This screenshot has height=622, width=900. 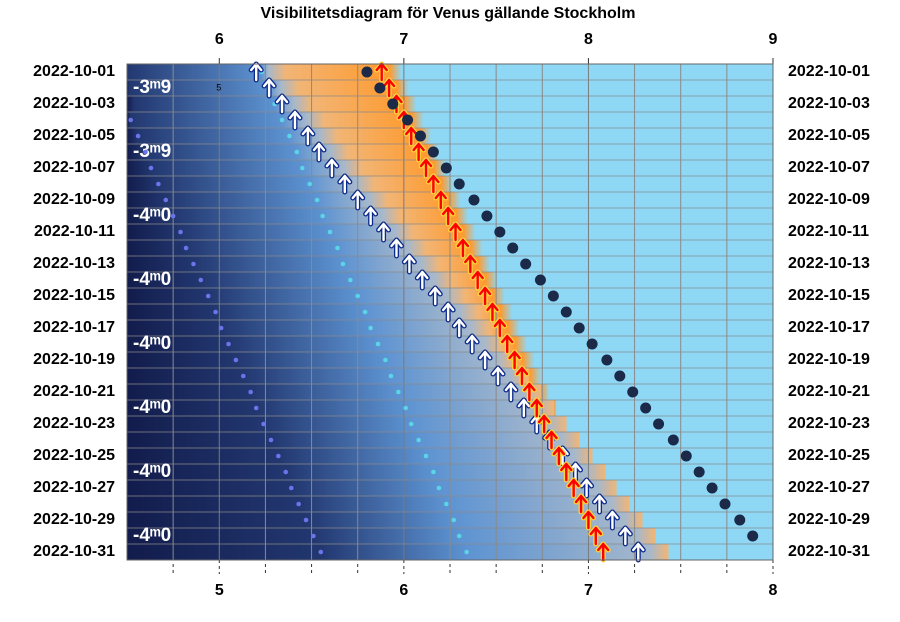 What do you see at coordinates (588, 590) in the screenshot?
I see `x2-tick-label: 7` at bounding box center [588, 590].